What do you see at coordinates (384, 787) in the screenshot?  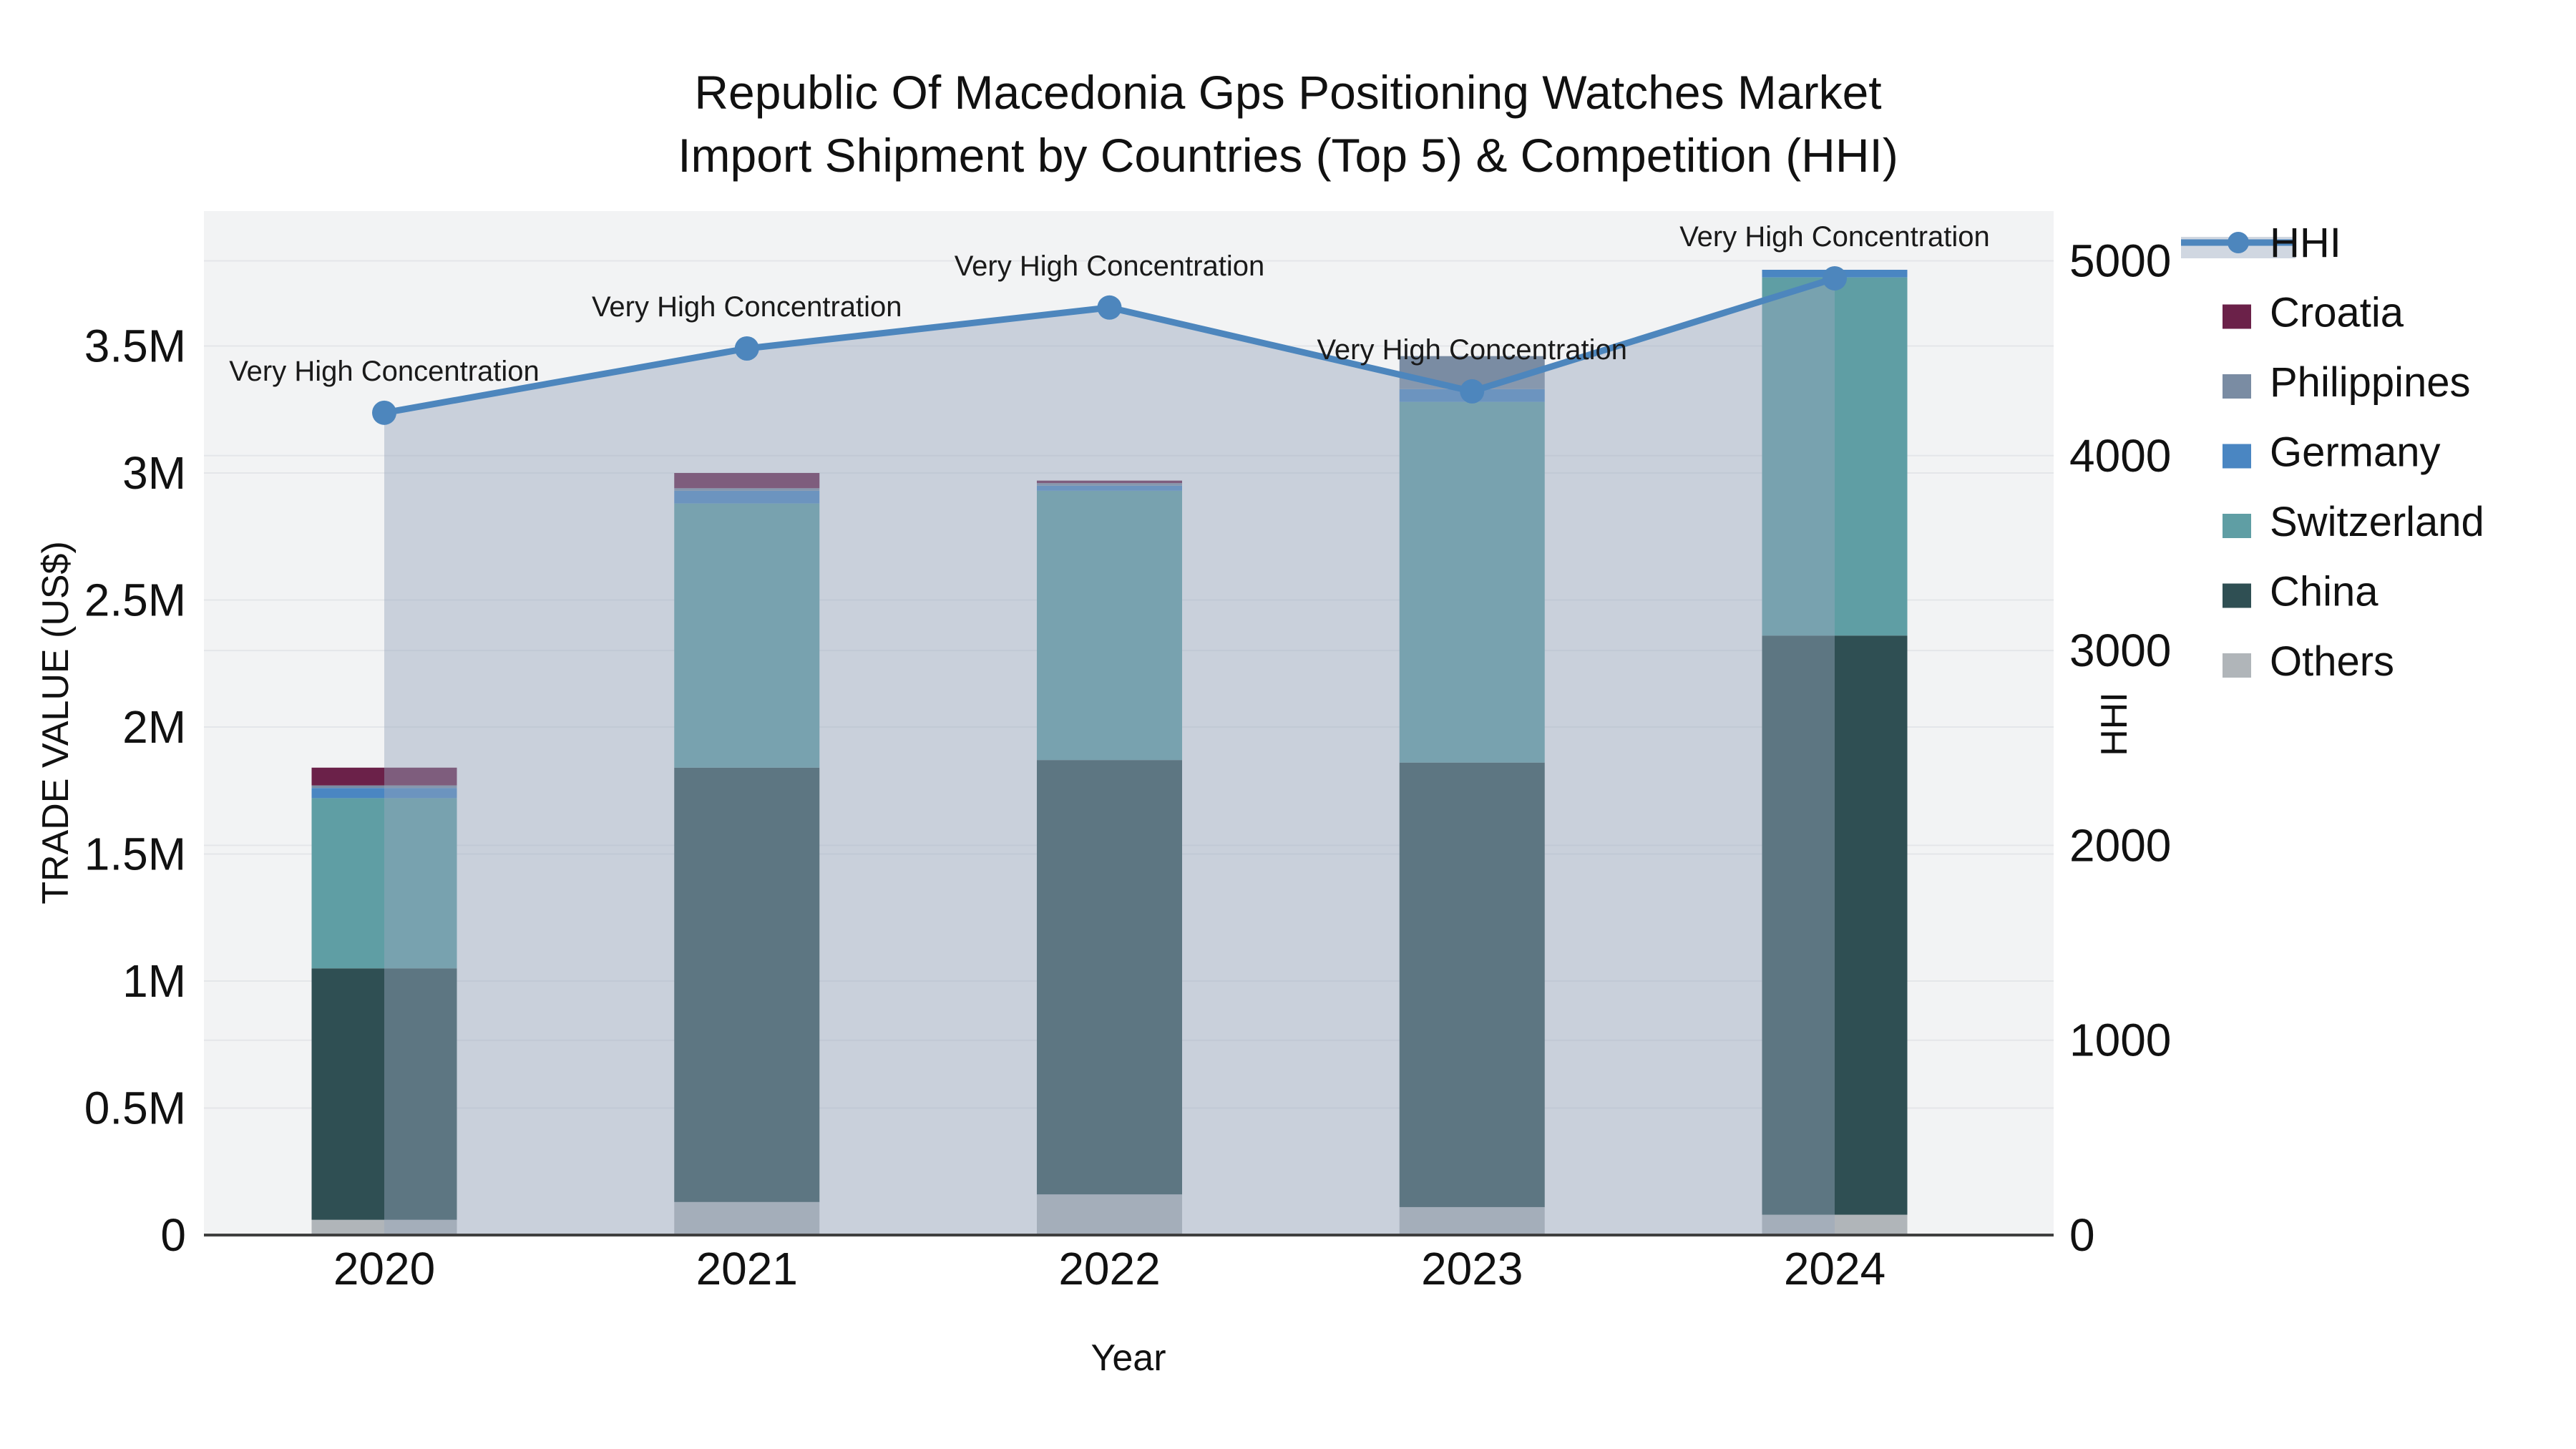 I see `bar-philippines-2020` at bounding box center [384, 787].